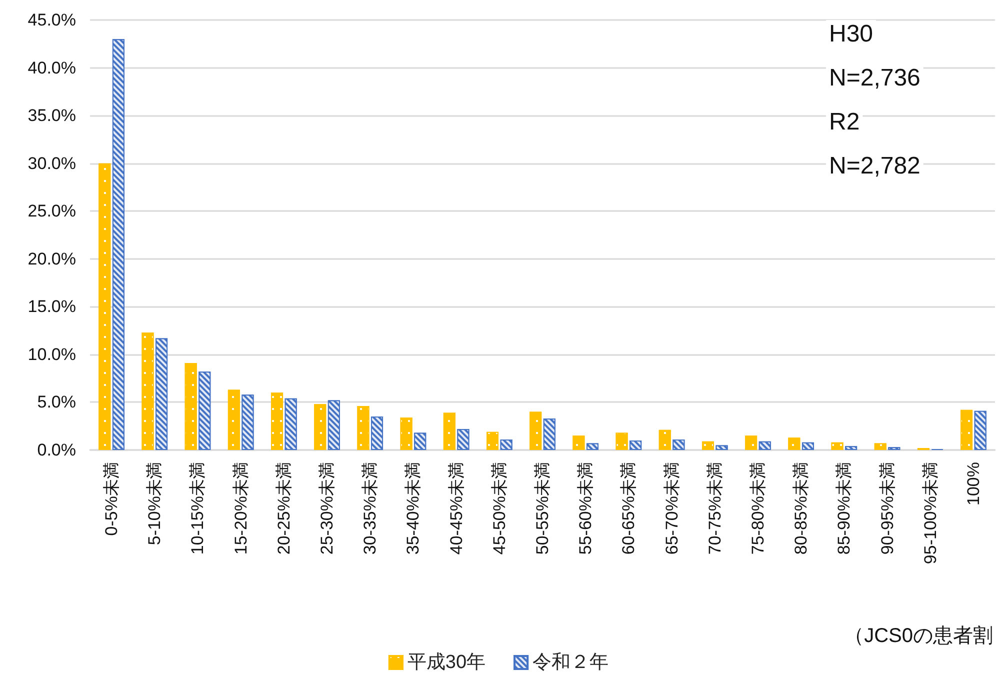  What do you see at coordinates (56, 450) in the screenshot?
I see `y-tick-label: 0.0%` at bounding box center [56, 450].